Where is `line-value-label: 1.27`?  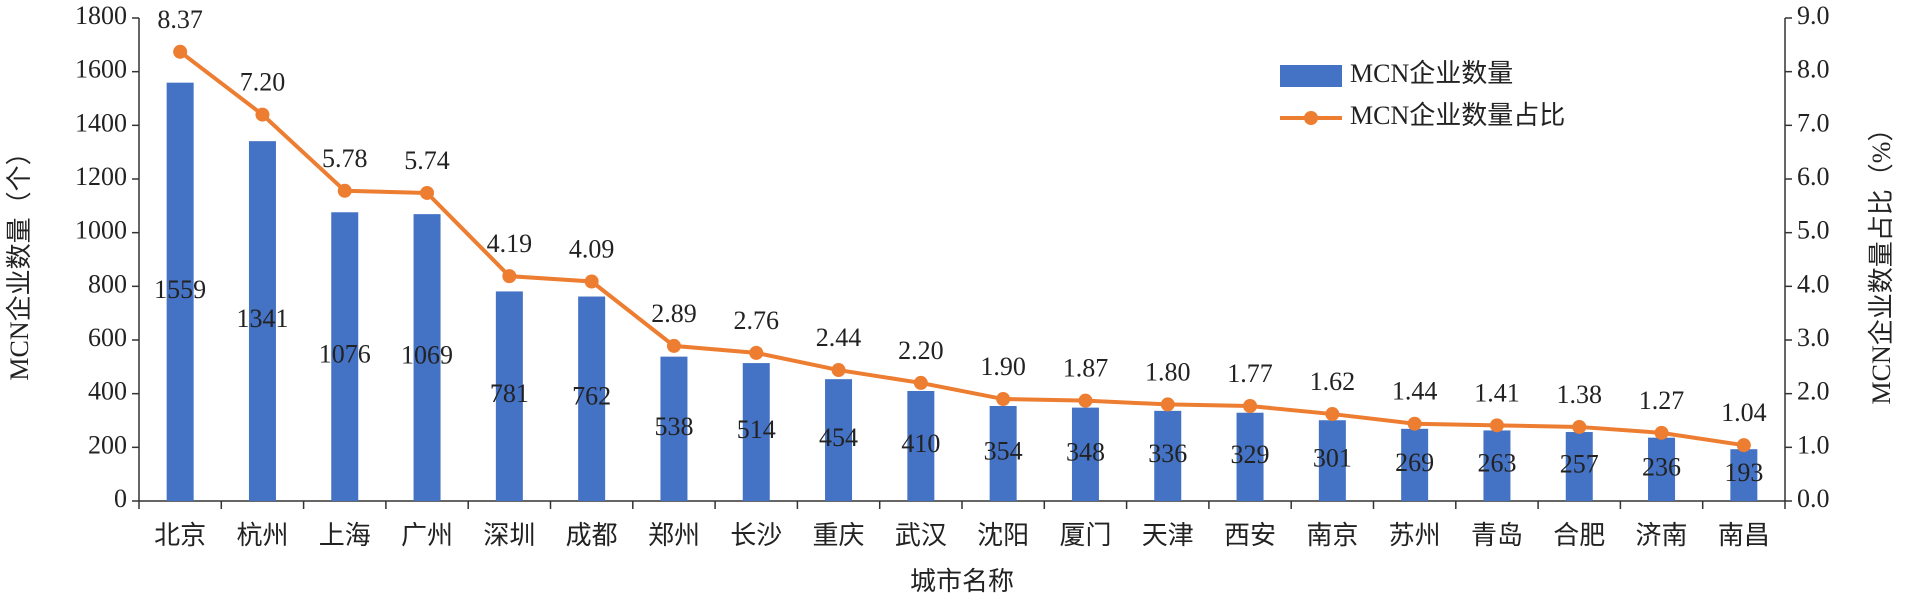
line-value-label: 1.27 is located at coordinates (1662, 400).